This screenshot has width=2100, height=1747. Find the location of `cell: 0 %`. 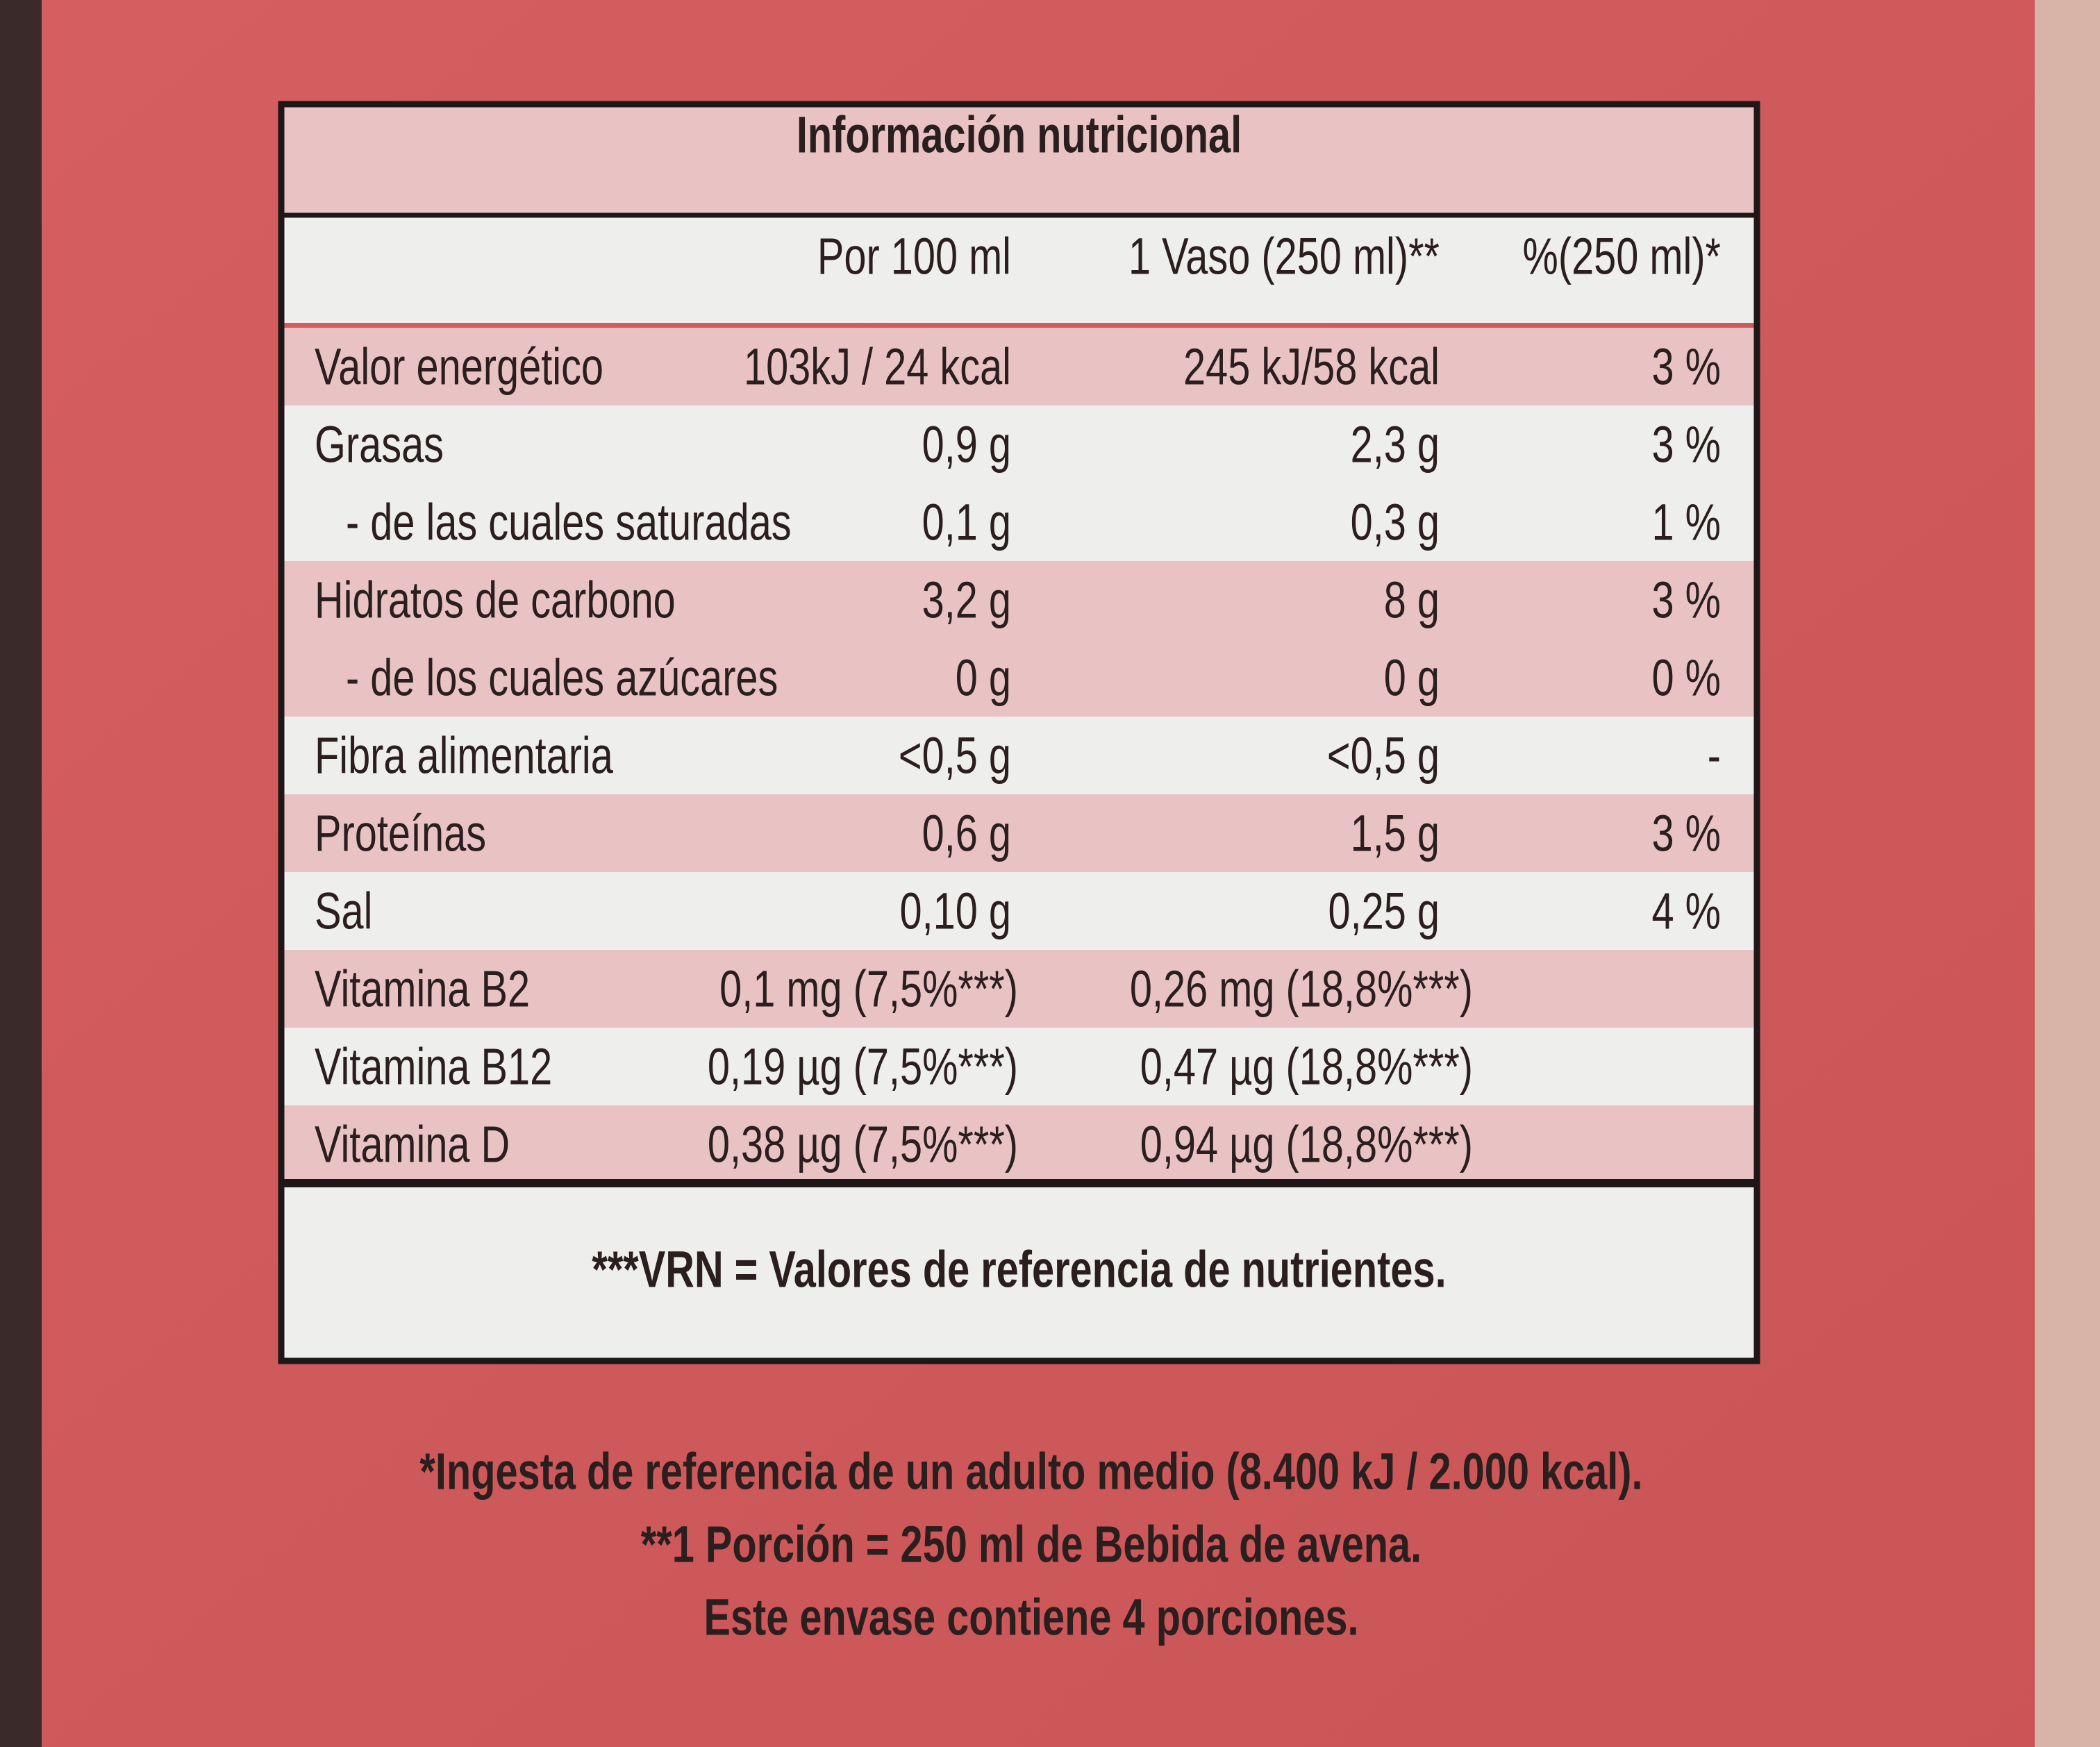

cell: 0 % is located at coordinates (1686, 679).